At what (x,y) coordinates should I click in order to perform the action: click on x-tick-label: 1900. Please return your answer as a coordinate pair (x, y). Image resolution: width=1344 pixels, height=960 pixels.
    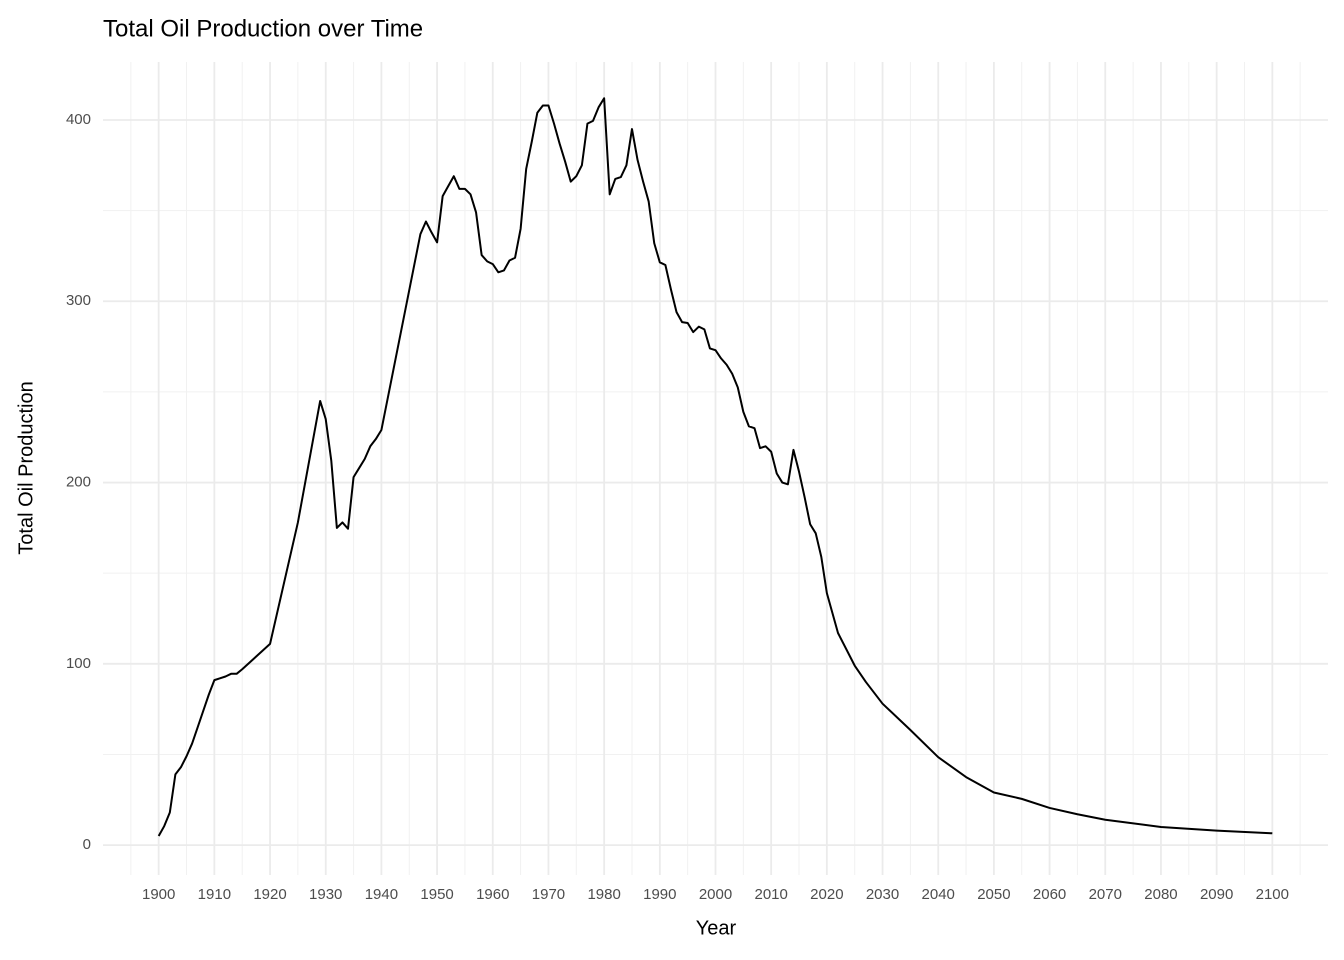
    Looking at the image, I should click on (158, 894).